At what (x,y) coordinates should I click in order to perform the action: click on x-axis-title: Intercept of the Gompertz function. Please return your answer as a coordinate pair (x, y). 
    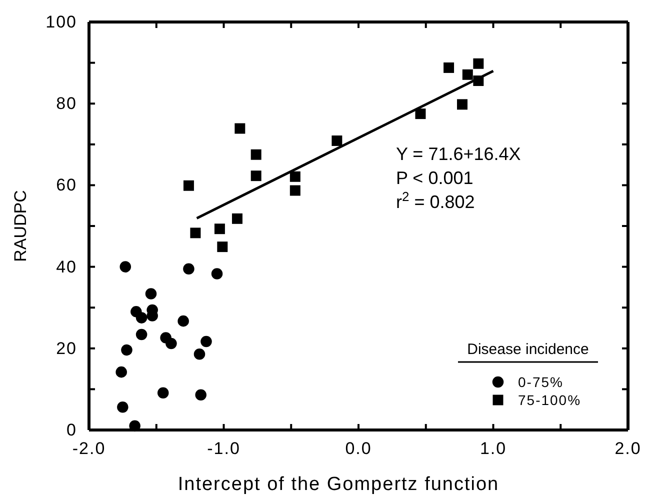
    Looking at the image, I should click on (339, 484).